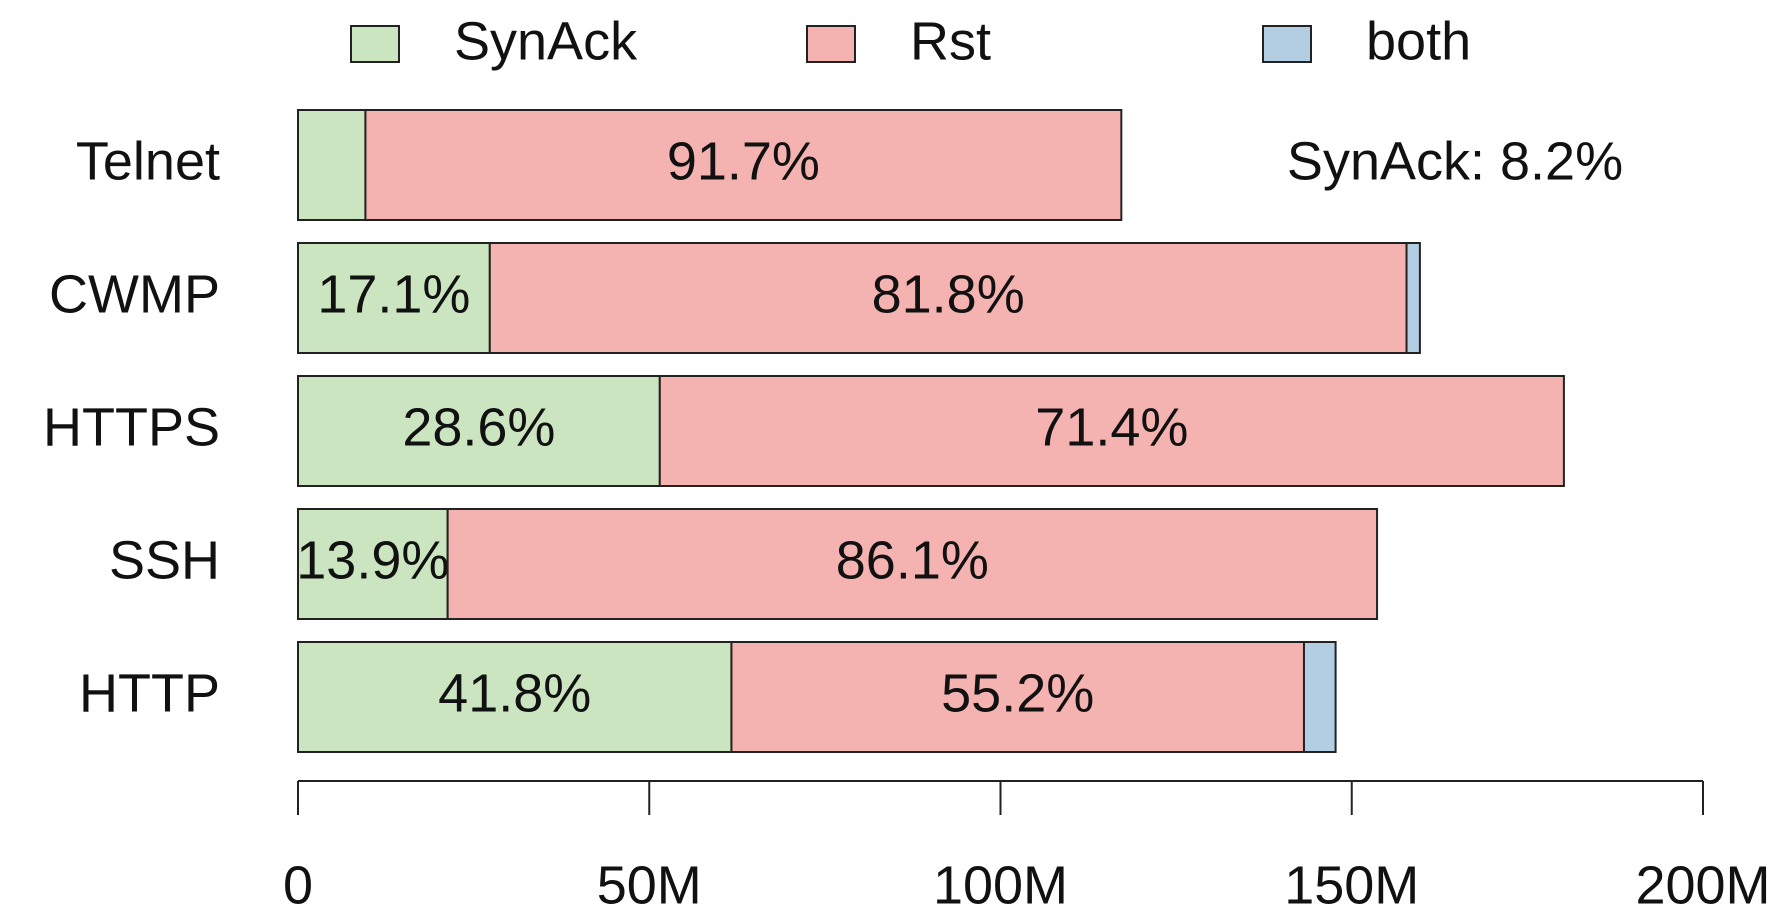 This screenshot has height=919, width=1789. I want to click on x-tick-label: 200M, so click(1702, 885).